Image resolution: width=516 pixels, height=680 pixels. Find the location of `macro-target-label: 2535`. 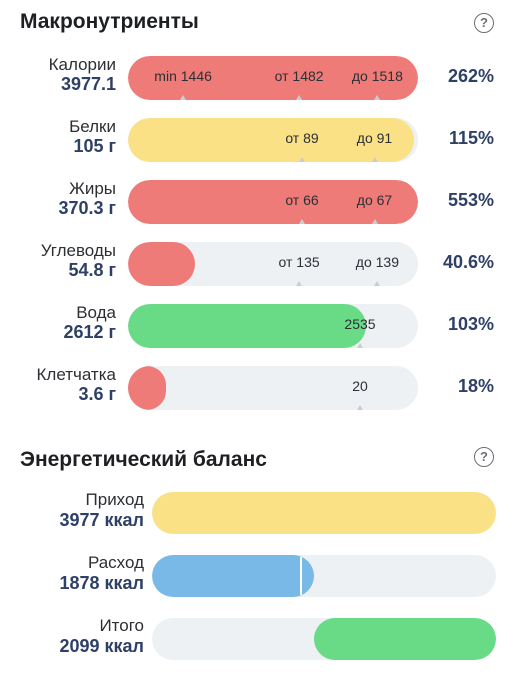

macro-target-label: 2535 is located at coordinates (360, 324).